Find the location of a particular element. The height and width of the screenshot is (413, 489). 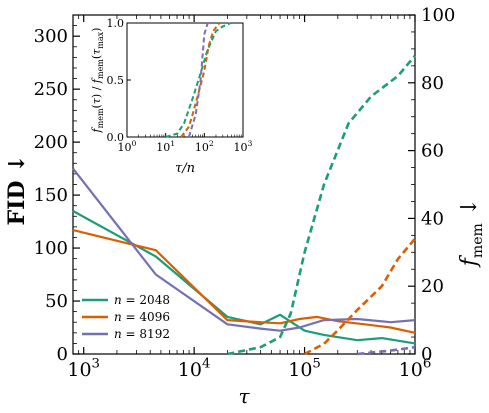

svg-text: fmem ↓ is located at coordinates (471, 233).